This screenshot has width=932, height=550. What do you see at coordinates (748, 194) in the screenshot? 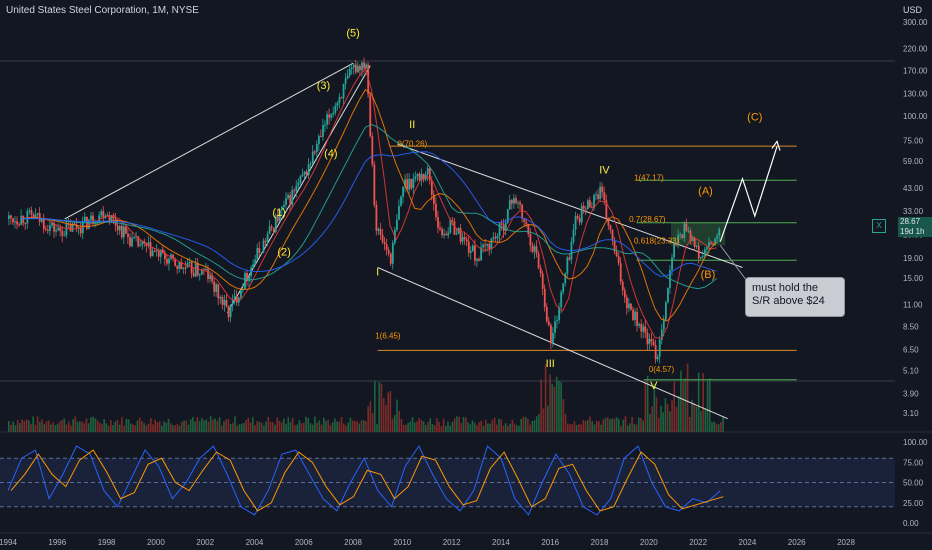
I see `projection-line` at bounding box center [748, 194].